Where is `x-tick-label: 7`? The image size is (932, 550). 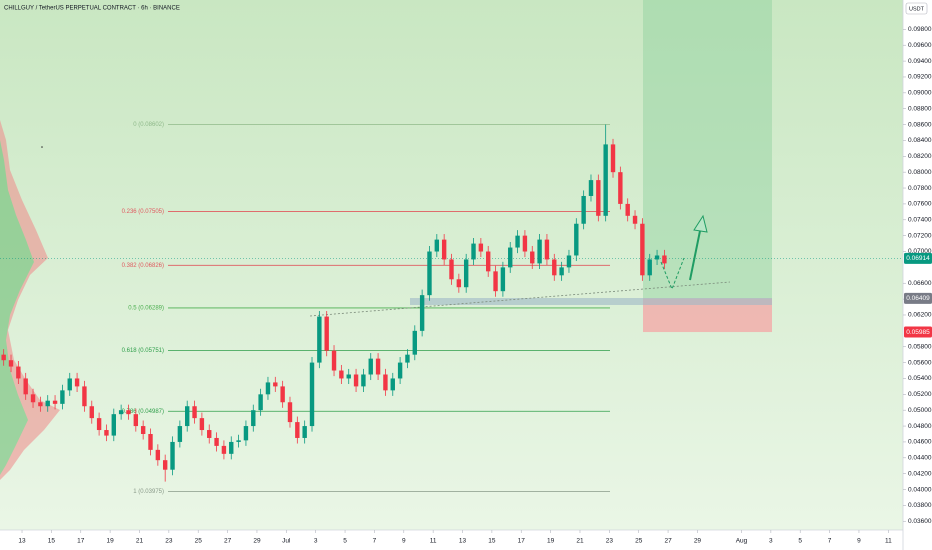 x-tick-label: 7 is located at coordinates (375, 541).